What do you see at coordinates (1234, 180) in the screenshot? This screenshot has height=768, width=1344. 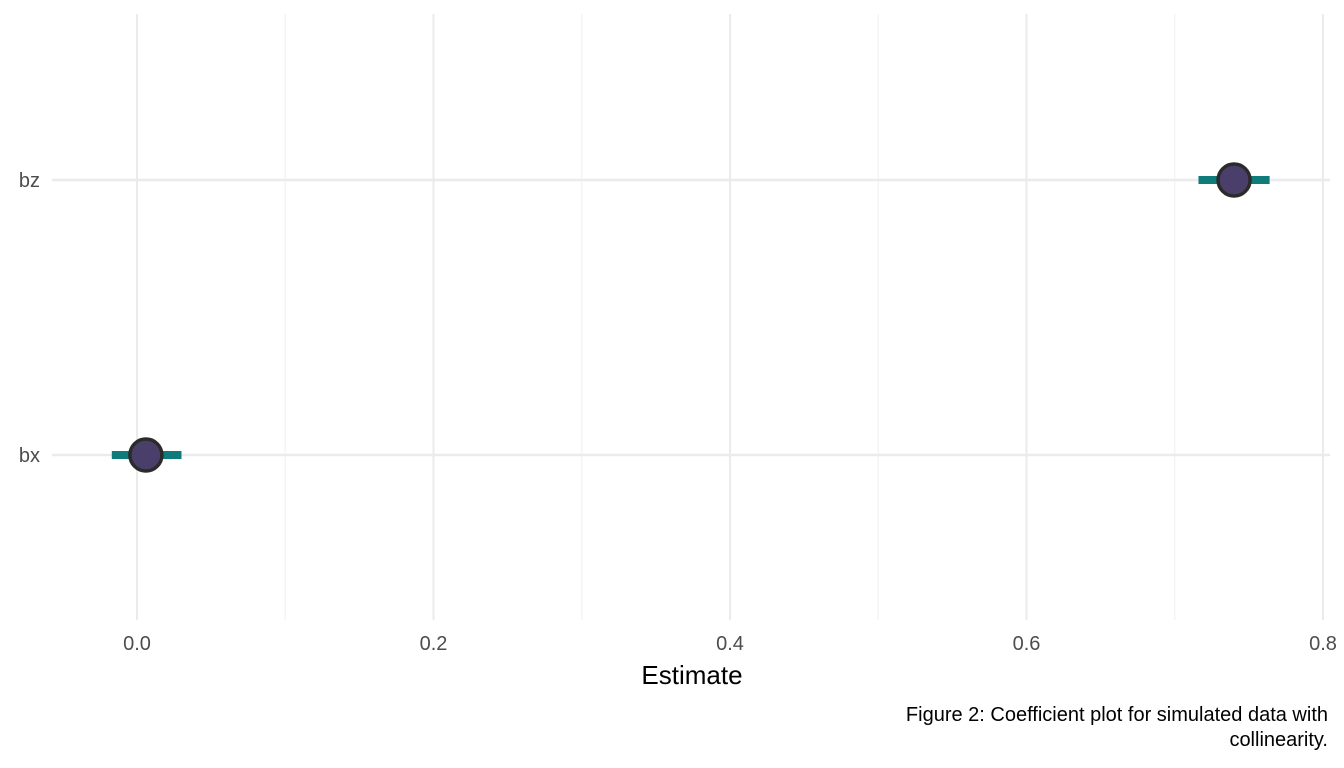 I see `estimate-point-bz` at bounding box center [1234, 180].